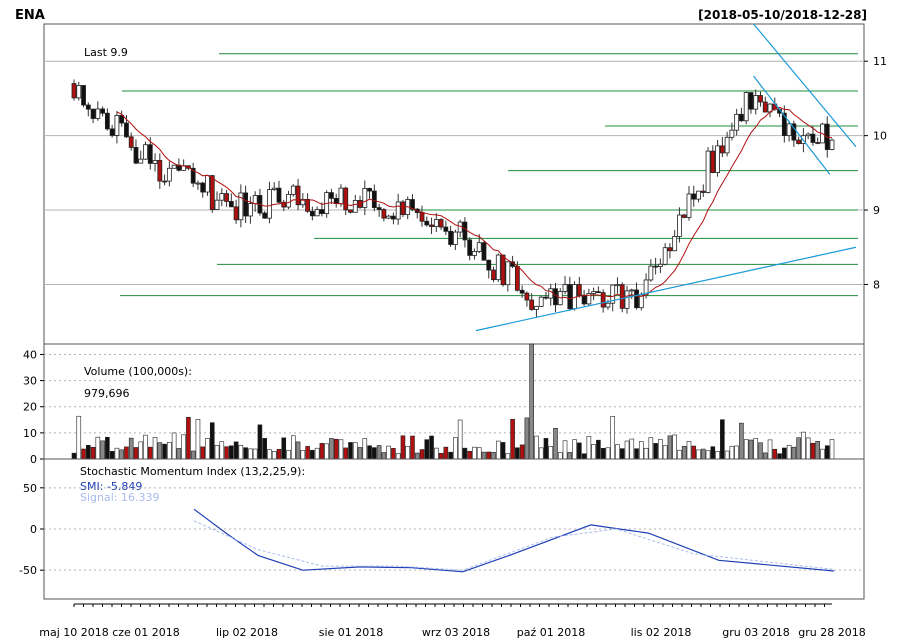 The image size is (905, 644). Describe the element at coordinates (351, 632) in the screenshot. I see `x-axis-label: sie 01 2018` at that location.